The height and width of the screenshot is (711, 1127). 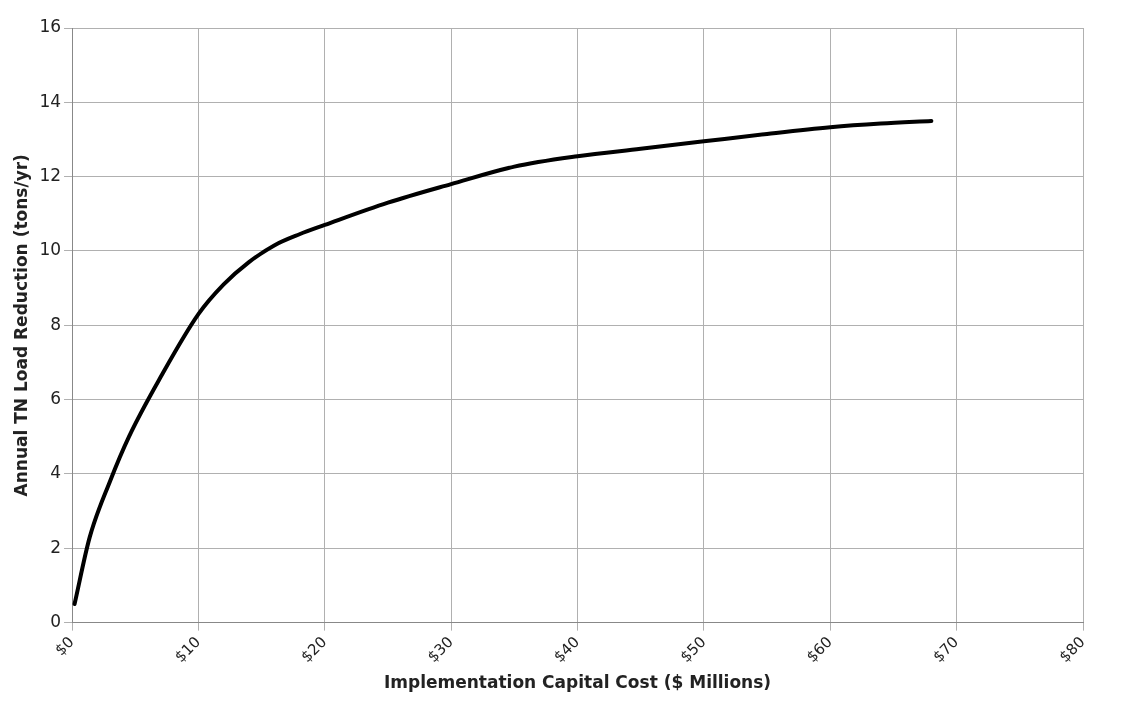 I want to click on x-tick-label: $70, so click(x=946, y=649).